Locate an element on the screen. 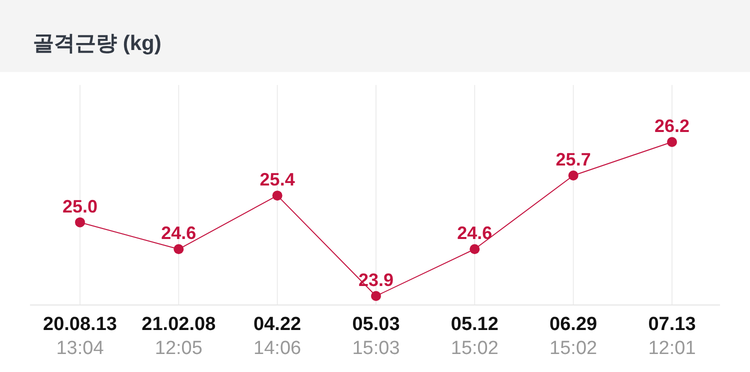  x-tick-label: 07.13 12:01 is located at coordinates (672, 336).